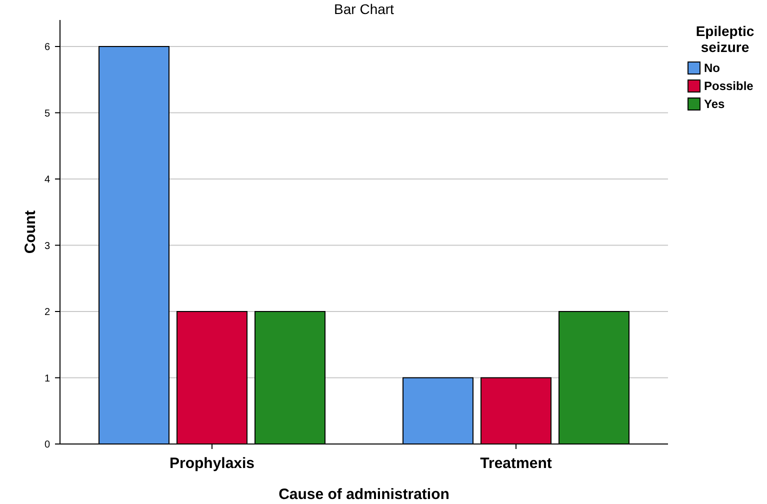  I want to click on y-tick-label: 2, so click(47, 312).